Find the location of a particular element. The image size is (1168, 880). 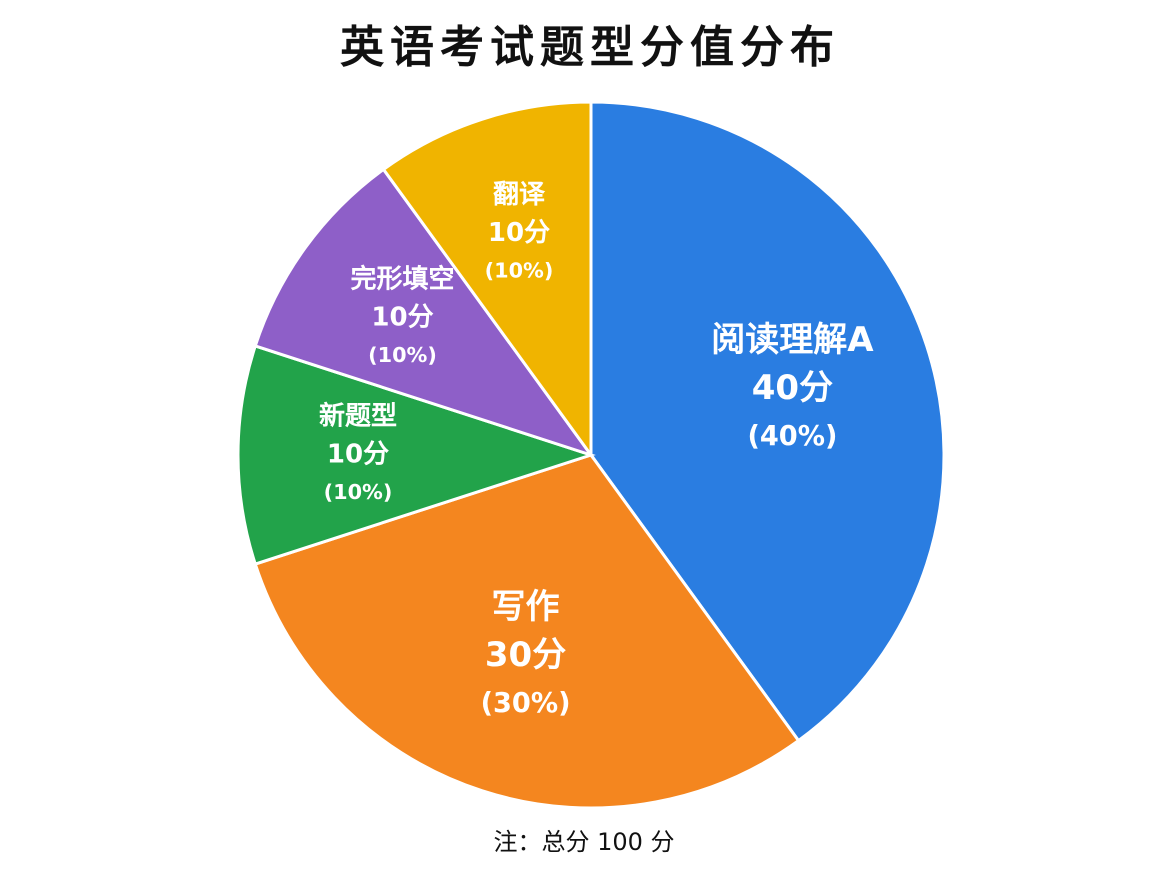

value-label: 40分 is located at coordinates (792, 388).